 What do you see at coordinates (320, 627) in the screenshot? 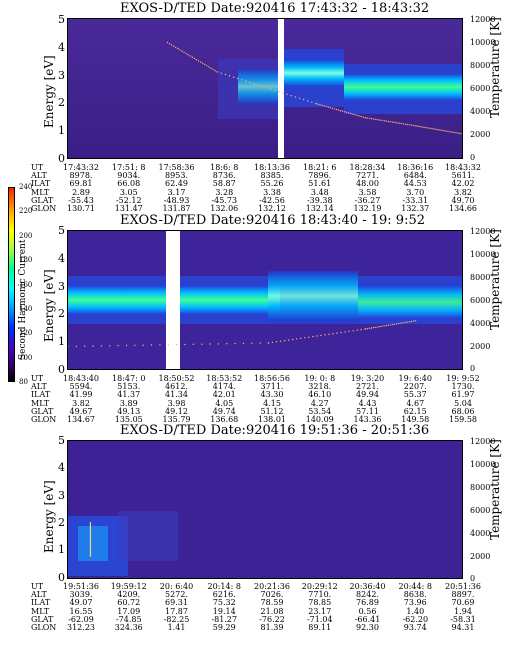
I see `orbit-table-cell: 89.11` at bounding box center [320, 627].